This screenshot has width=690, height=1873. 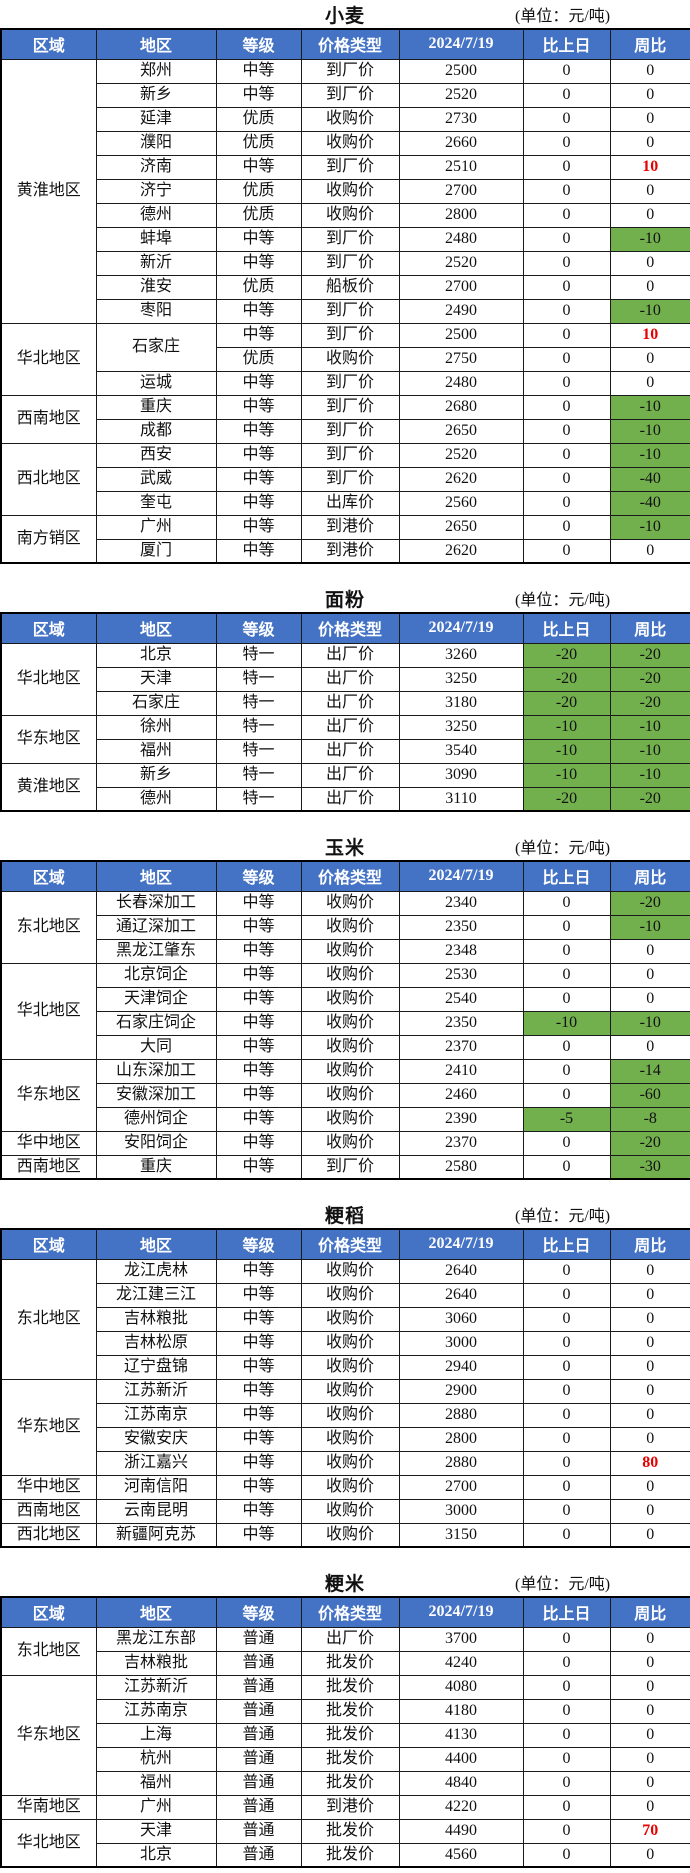 I want to click on price-cell: 3000, so click(x=461, y=1343).